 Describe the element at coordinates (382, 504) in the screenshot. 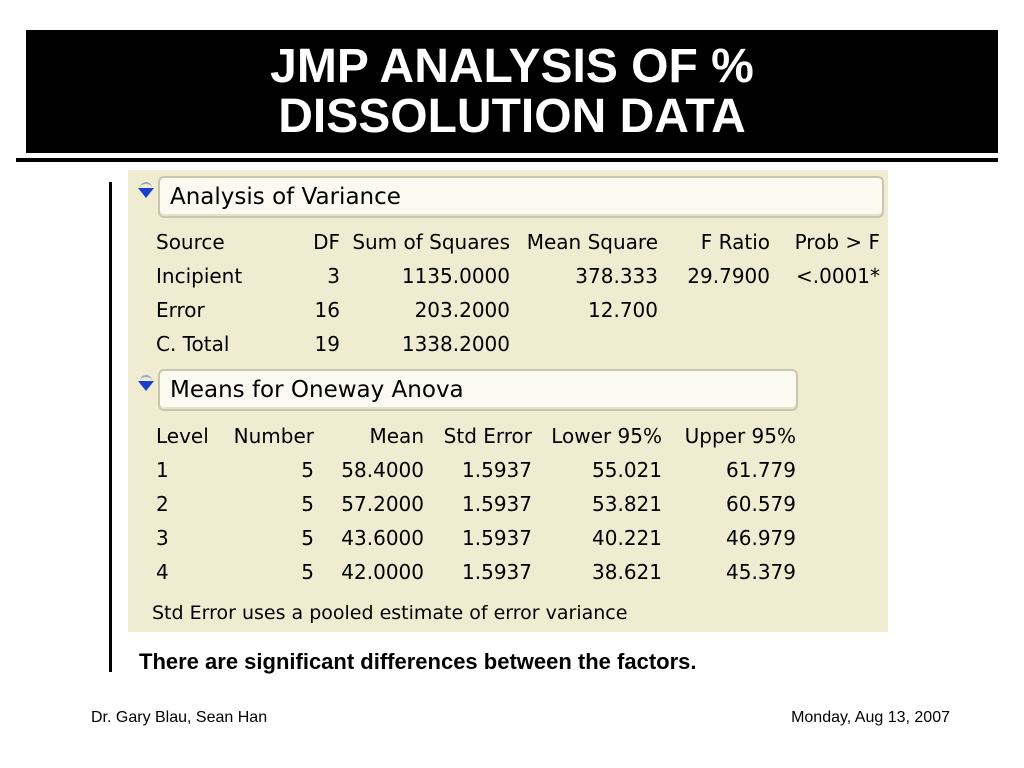

I see `means-table-cell: 57.2000` at that location.